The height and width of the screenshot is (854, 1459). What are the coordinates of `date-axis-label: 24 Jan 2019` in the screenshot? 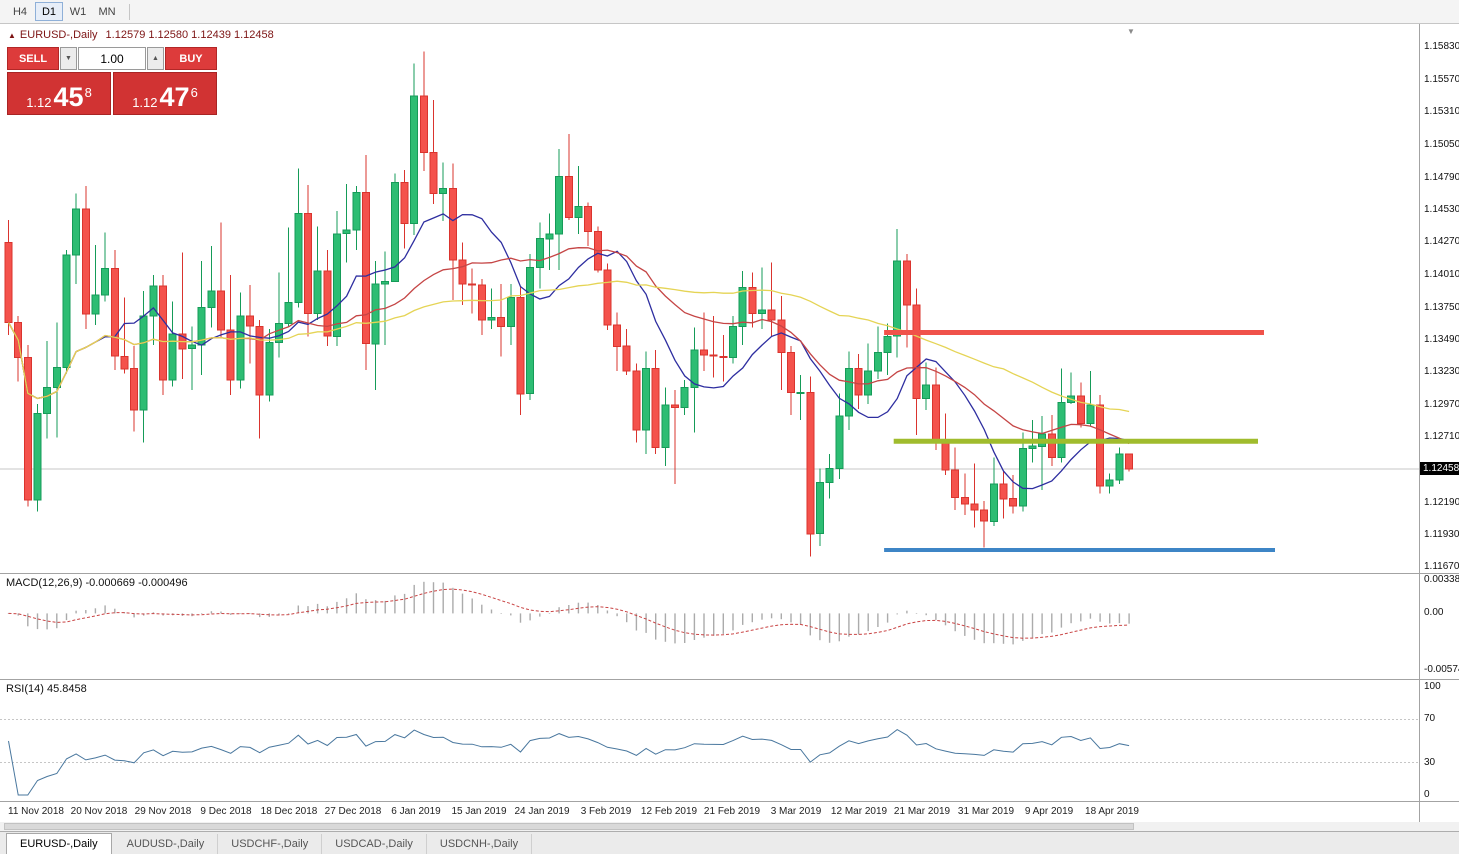 It's located at (542, 811).